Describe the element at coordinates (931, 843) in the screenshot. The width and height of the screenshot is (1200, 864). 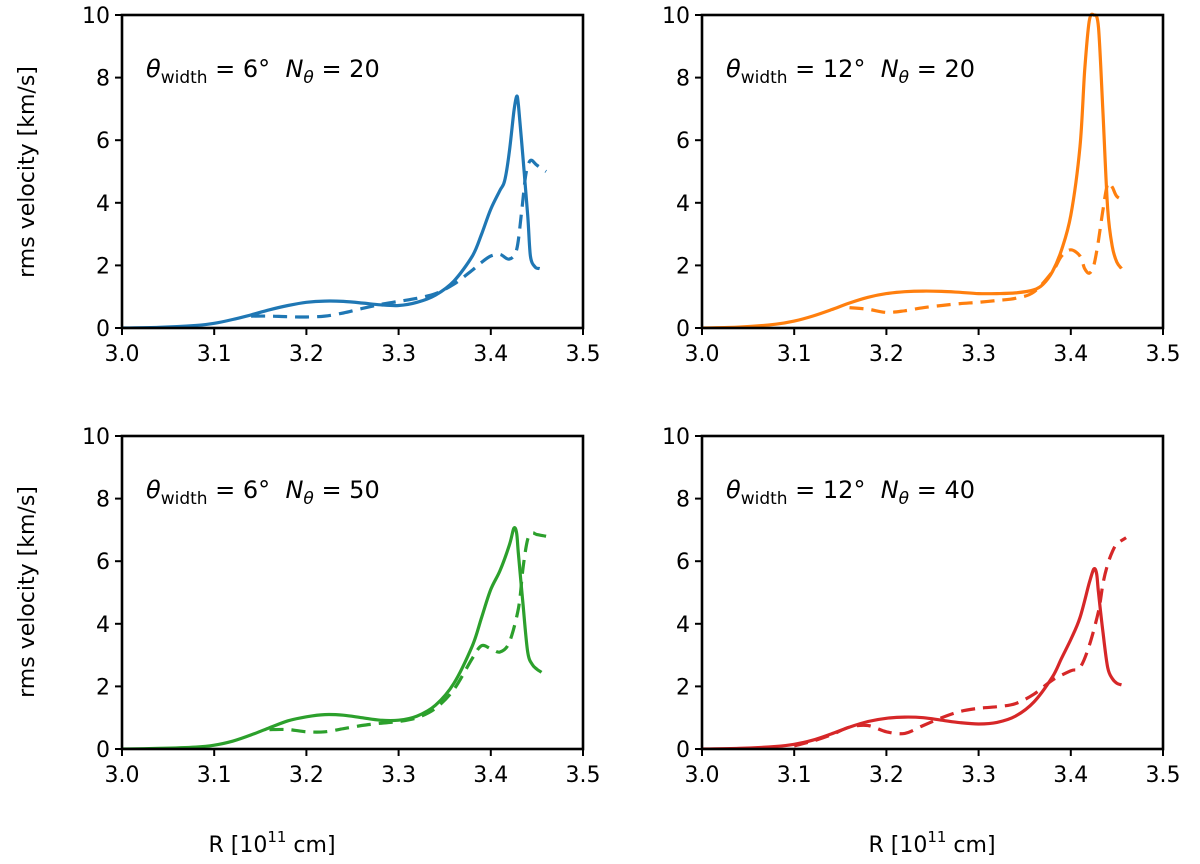
I see `xlabel-right: R [1011 cm]` at that location.